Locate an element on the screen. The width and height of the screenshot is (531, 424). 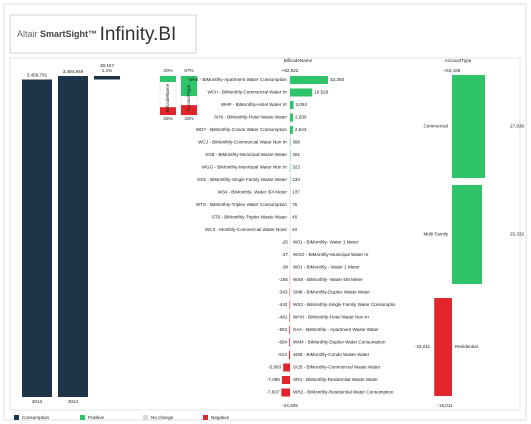
bar-value: -25 is located at coordinates (284, 242).